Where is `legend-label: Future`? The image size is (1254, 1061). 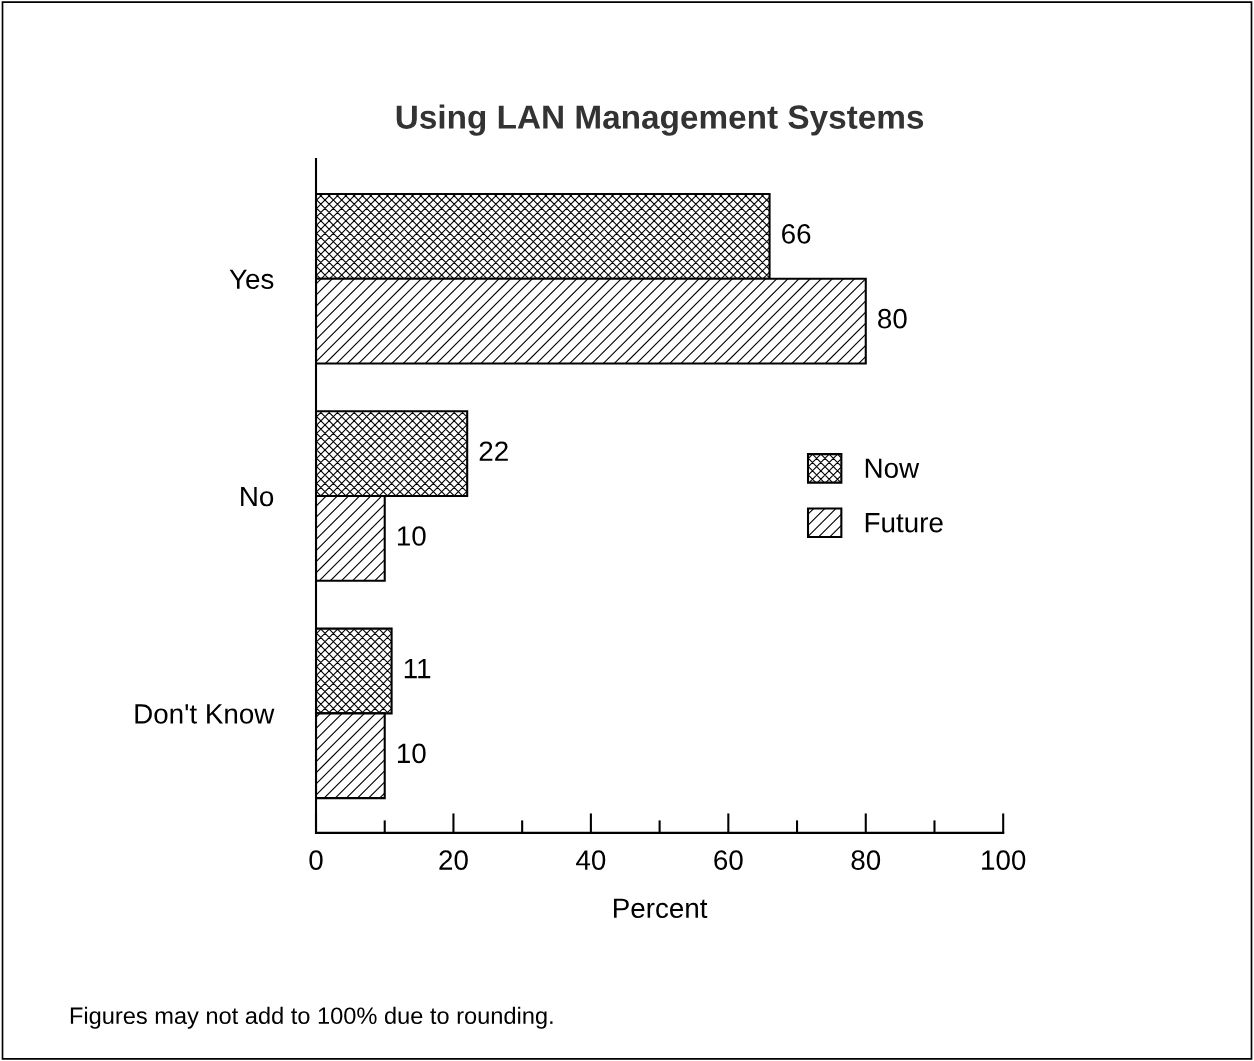
legend-label: Future is located at coordinates (904, 523).